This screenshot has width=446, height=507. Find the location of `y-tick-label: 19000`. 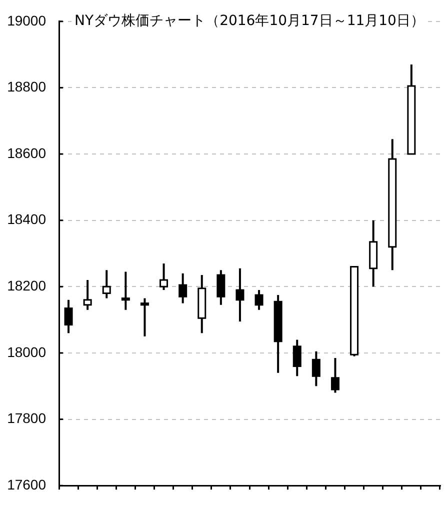

y-tick-label: 19000 is located at coordinates (26, 20).